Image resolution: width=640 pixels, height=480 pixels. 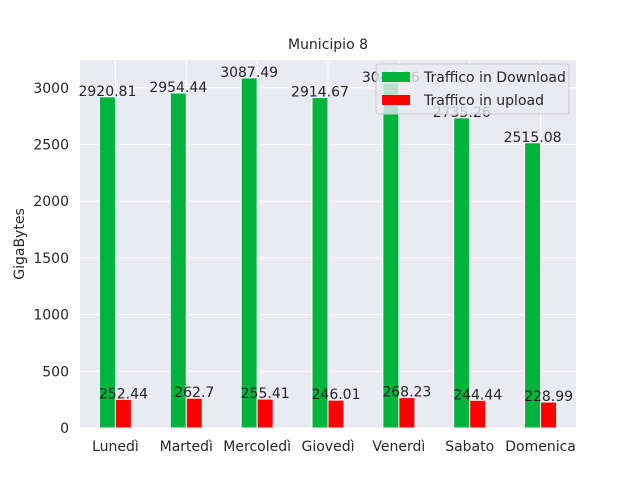 I want to click on bar-value-label: 268.23, so click(x=406, y=393).